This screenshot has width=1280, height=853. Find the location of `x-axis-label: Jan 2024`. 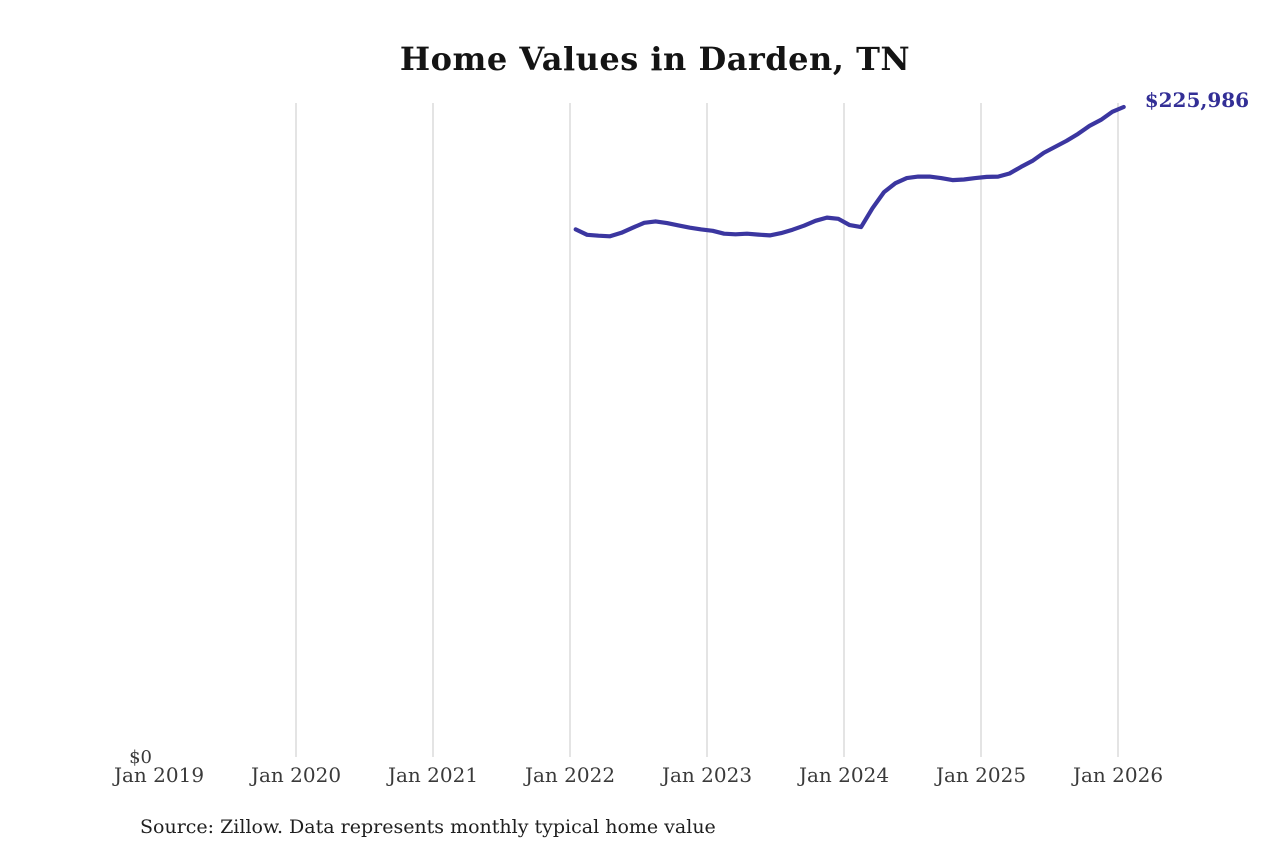

x-axis-label: Jan 2024 is located at coordinates (844, 775).